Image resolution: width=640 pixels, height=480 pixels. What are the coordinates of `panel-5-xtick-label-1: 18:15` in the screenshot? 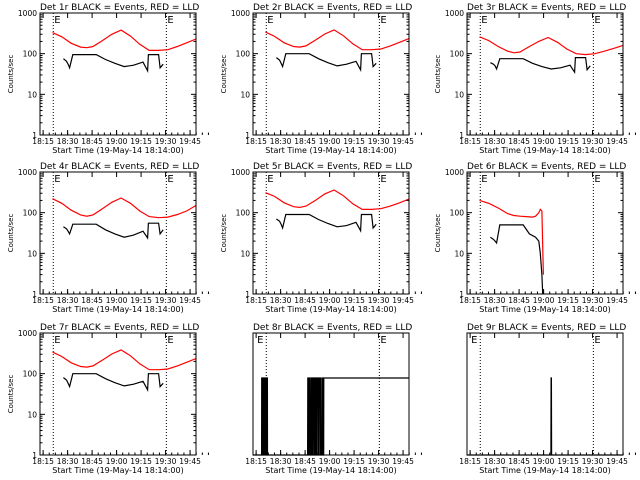 It's located at (256, 300).